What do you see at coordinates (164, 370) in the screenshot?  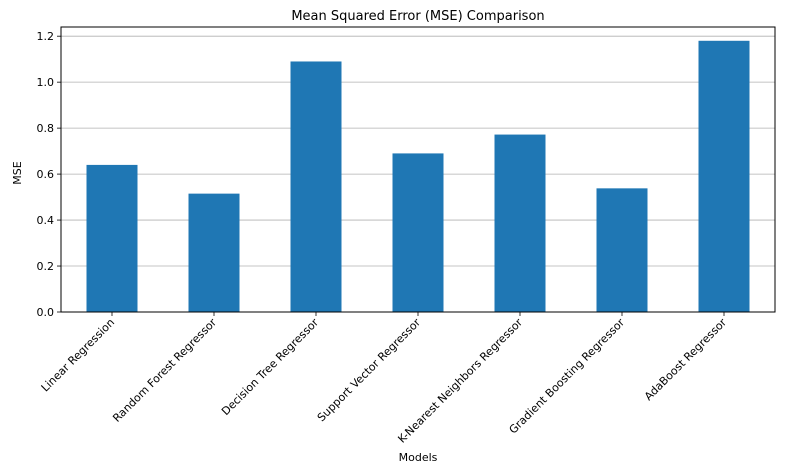 I see `x-tick-label: Random Forest Regressor` at bounding box center [164, 370].